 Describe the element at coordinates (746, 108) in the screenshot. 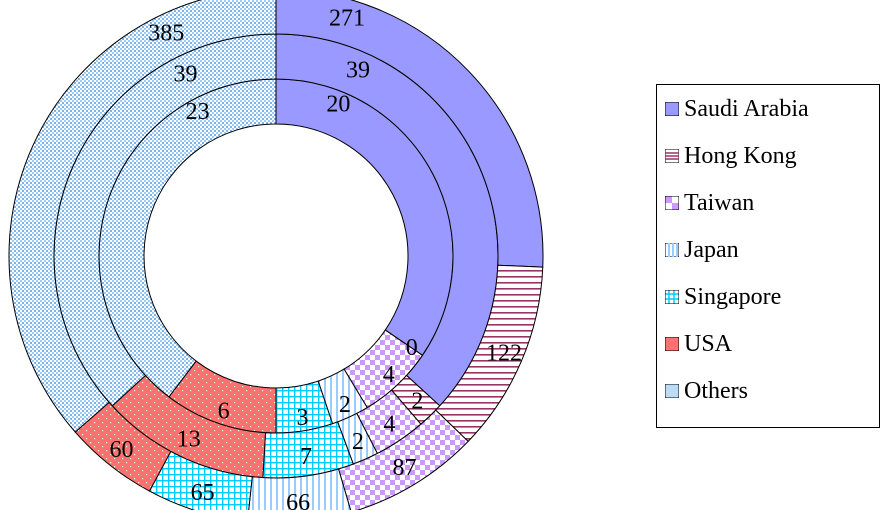

I see `legend-label-saudi-arabia: Saudi Arabia` at that location.